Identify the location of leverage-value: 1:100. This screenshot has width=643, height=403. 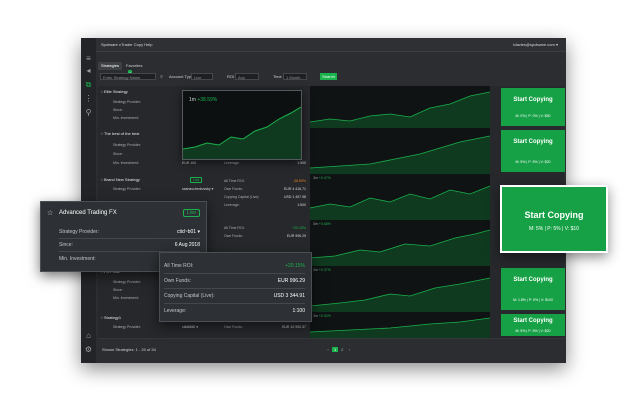
(298, 311).